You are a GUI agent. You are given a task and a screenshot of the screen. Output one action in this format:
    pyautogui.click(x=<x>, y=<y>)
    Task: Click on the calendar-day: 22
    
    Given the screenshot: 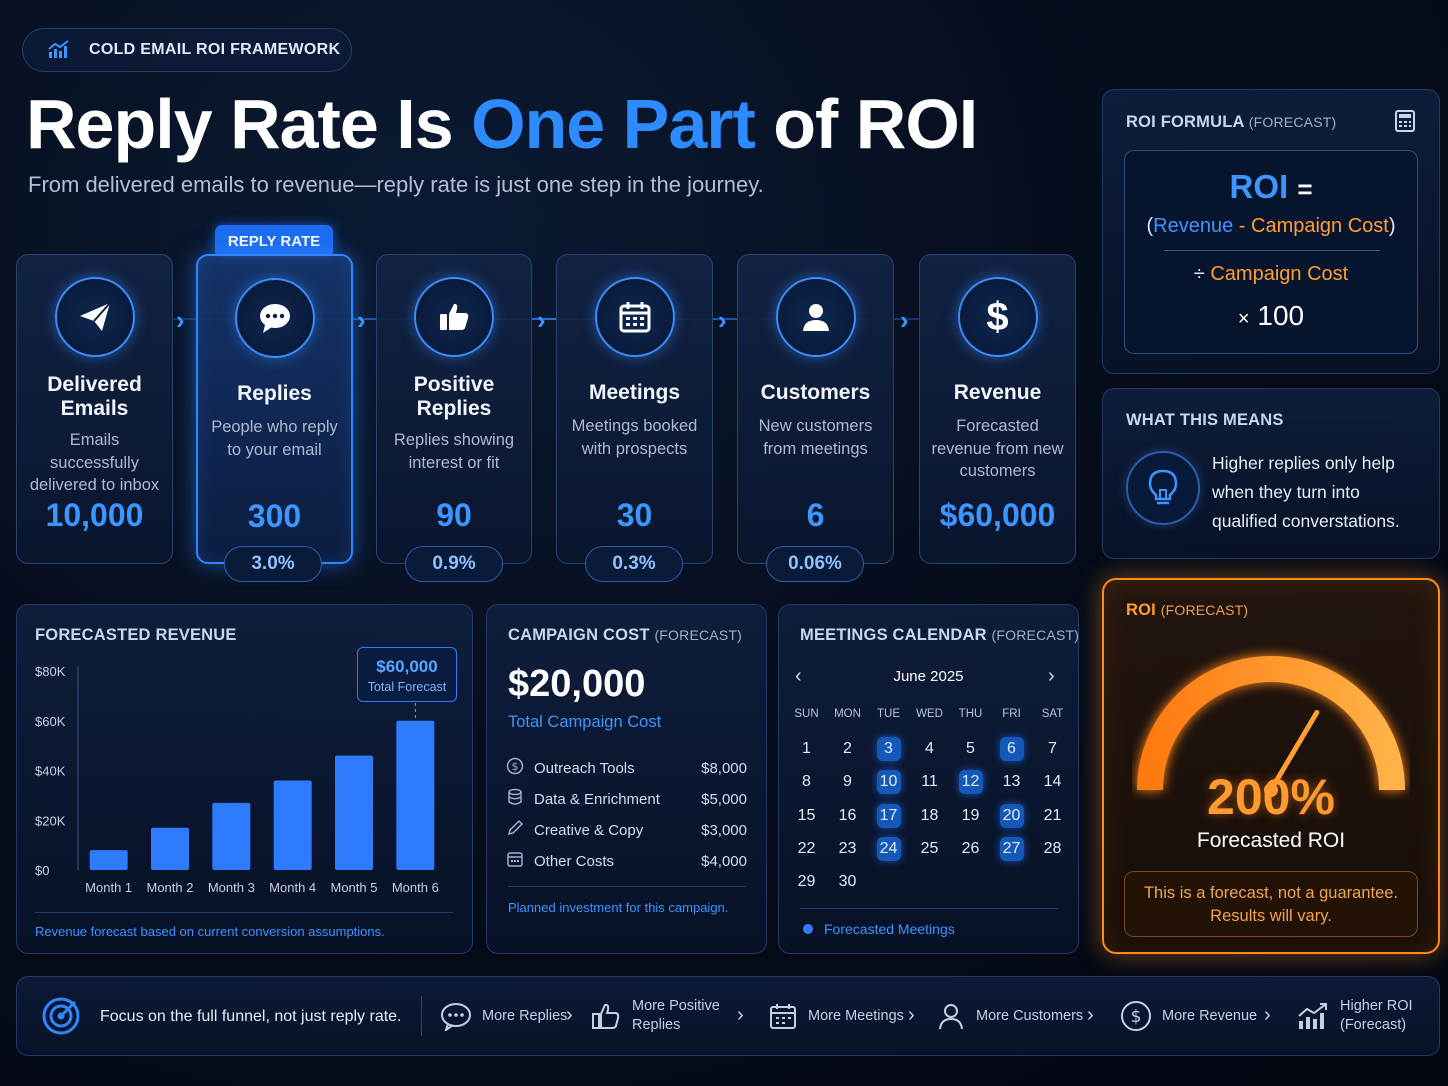 What is the action you would take?
    pyautogui.click(x=806, y=848)
    